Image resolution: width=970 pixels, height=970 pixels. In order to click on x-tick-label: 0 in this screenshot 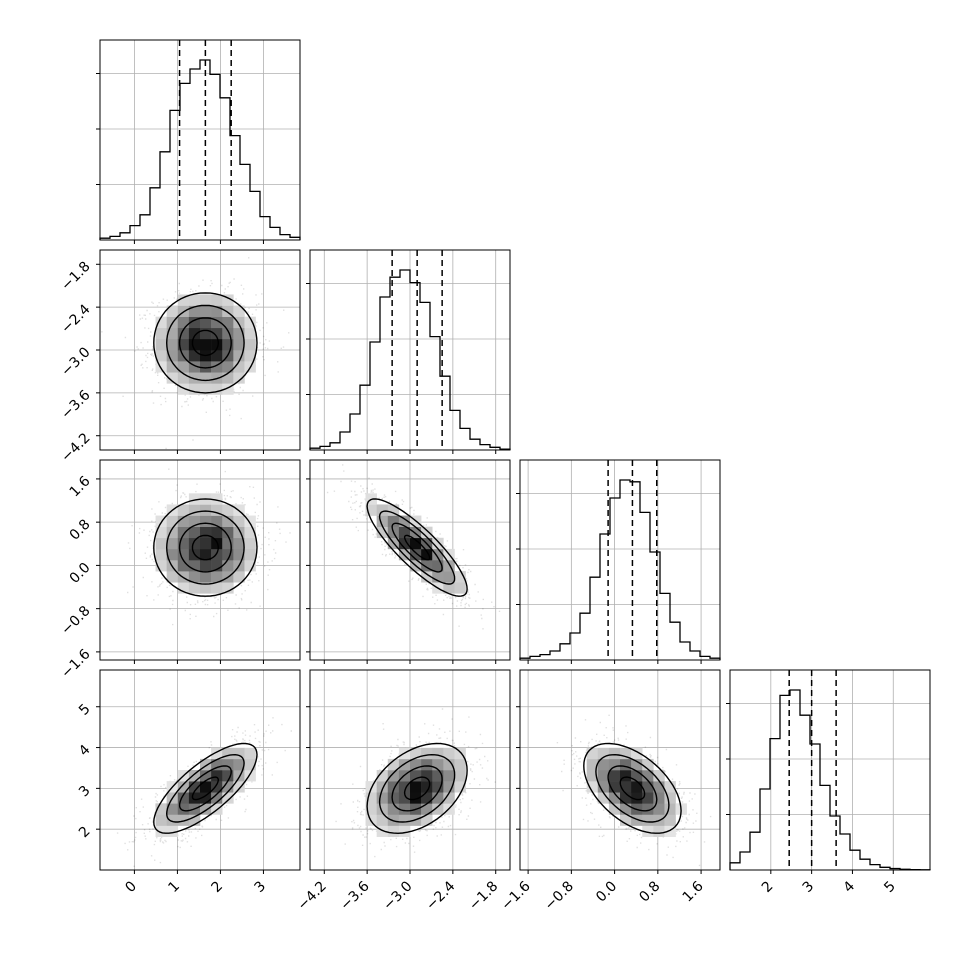, I will do `click(131, 887)`.